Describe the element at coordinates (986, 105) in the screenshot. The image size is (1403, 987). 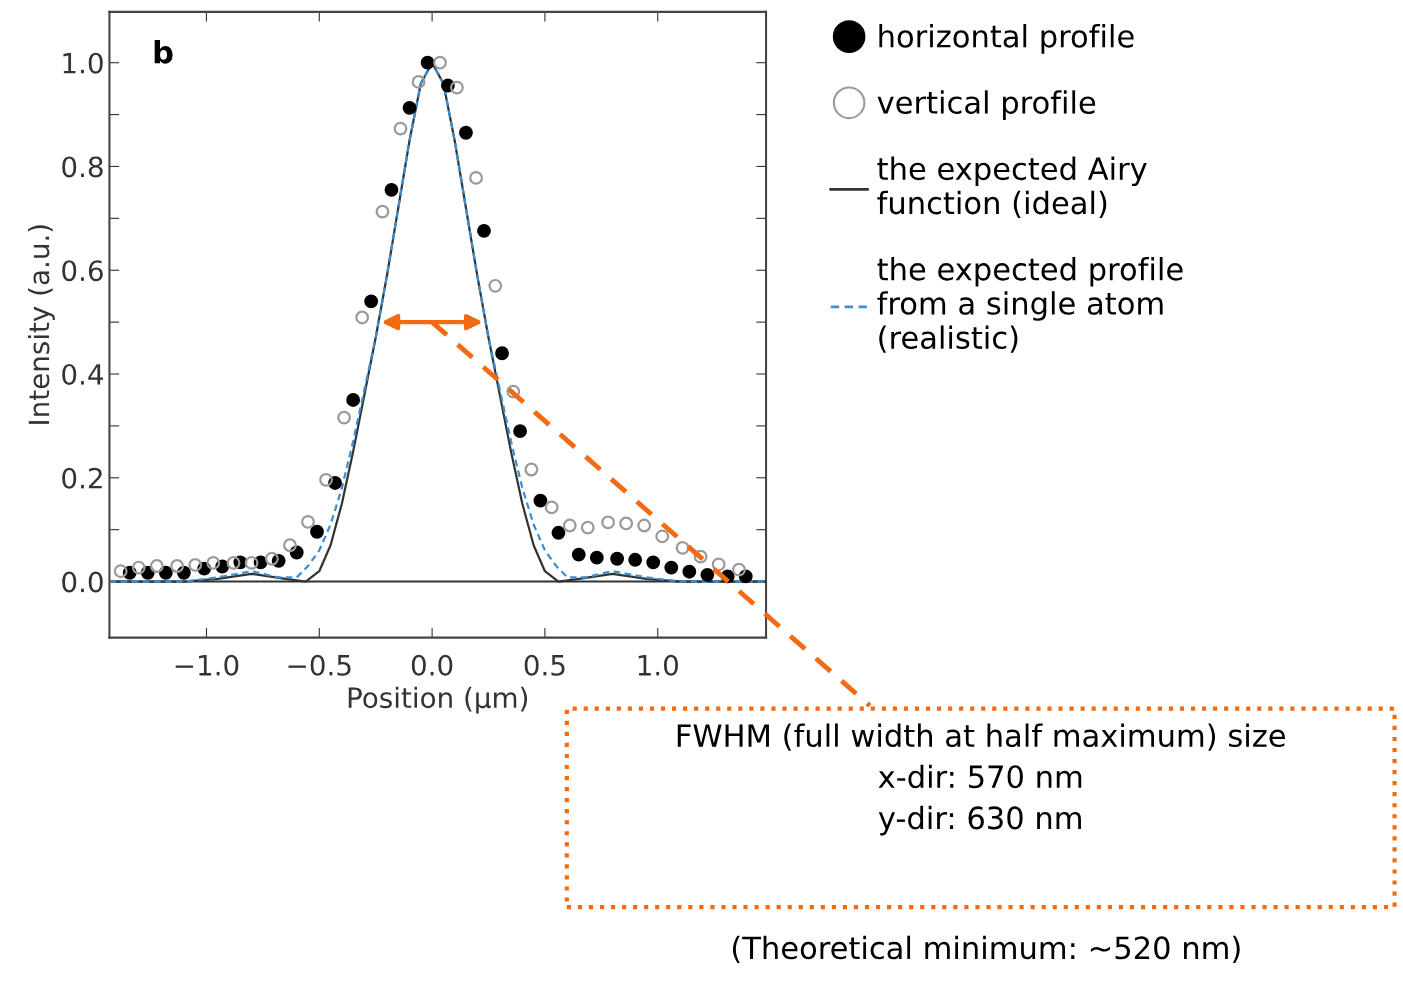
I see `legend-label: vertical profile` at that location.